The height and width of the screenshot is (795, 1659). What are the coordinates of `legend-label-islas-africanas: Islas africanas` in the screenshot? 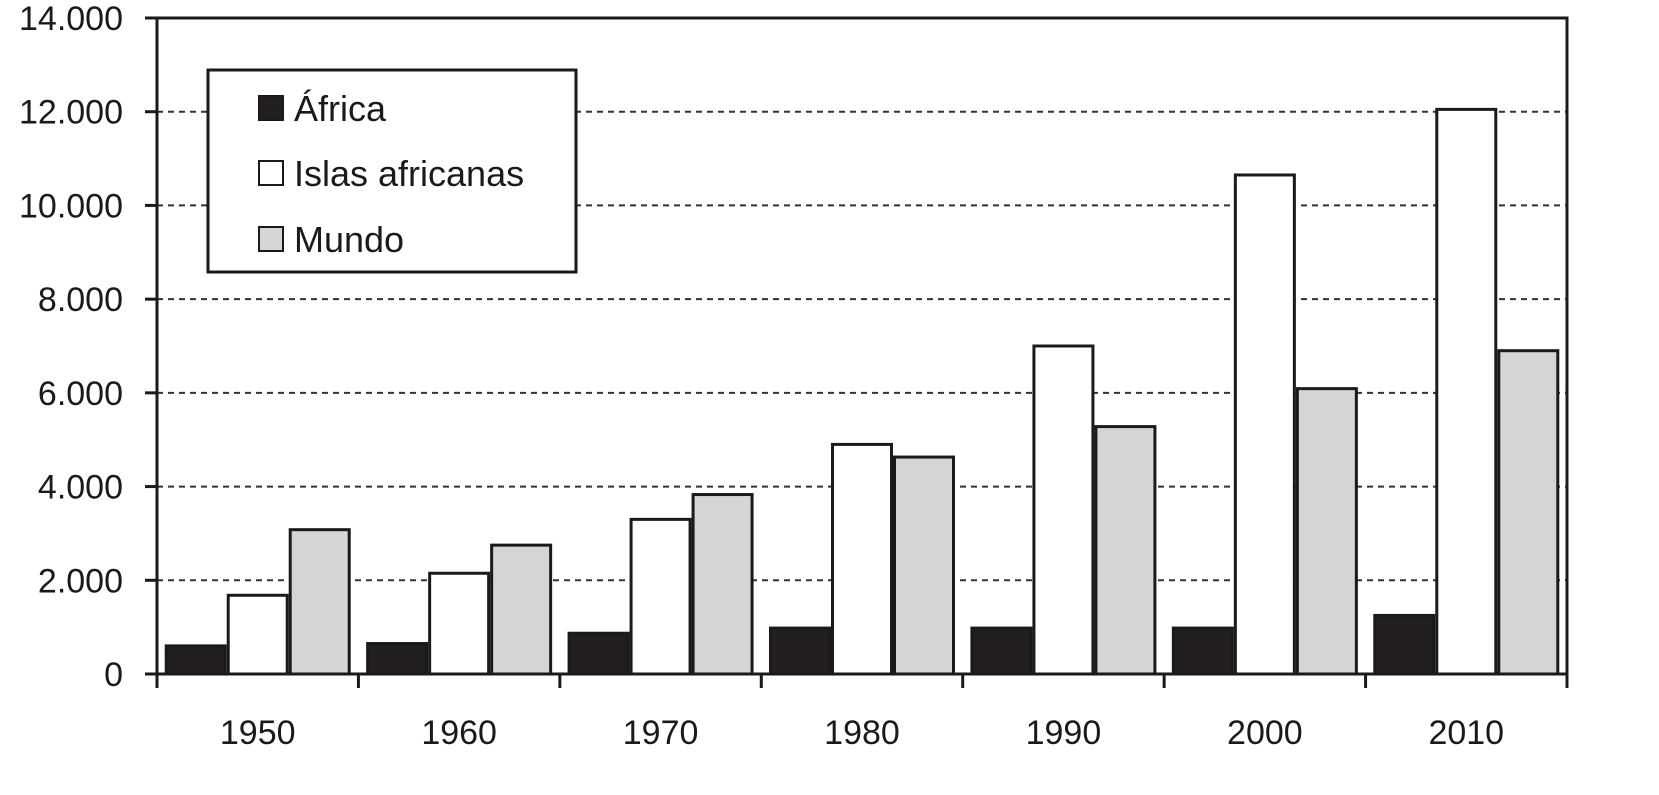 It's located at (409, 173).